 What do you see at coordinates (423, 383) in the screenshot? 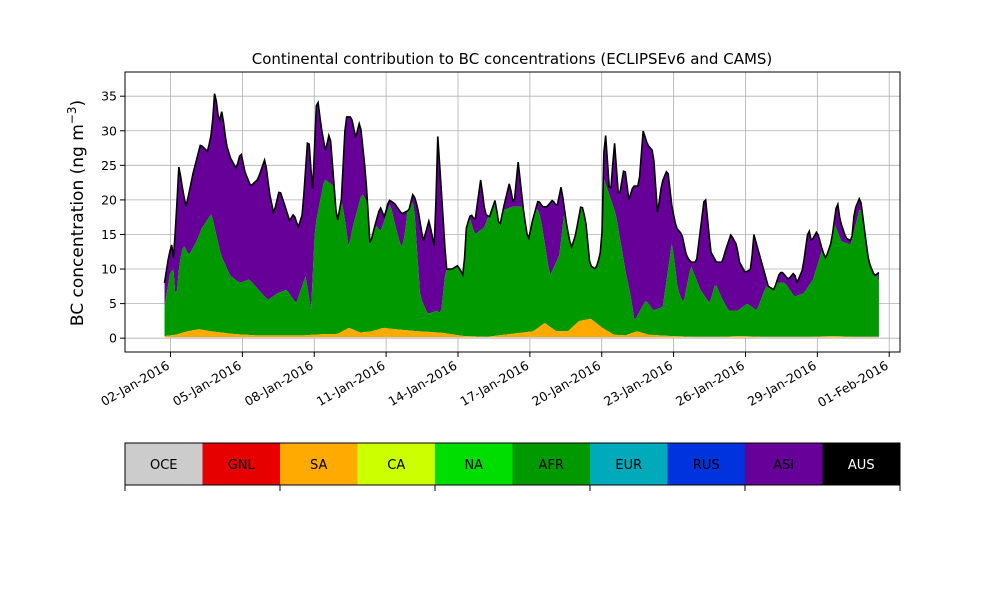
I see `x-tick-label: 14-Jan-2016` at bounding box center [423, 383].